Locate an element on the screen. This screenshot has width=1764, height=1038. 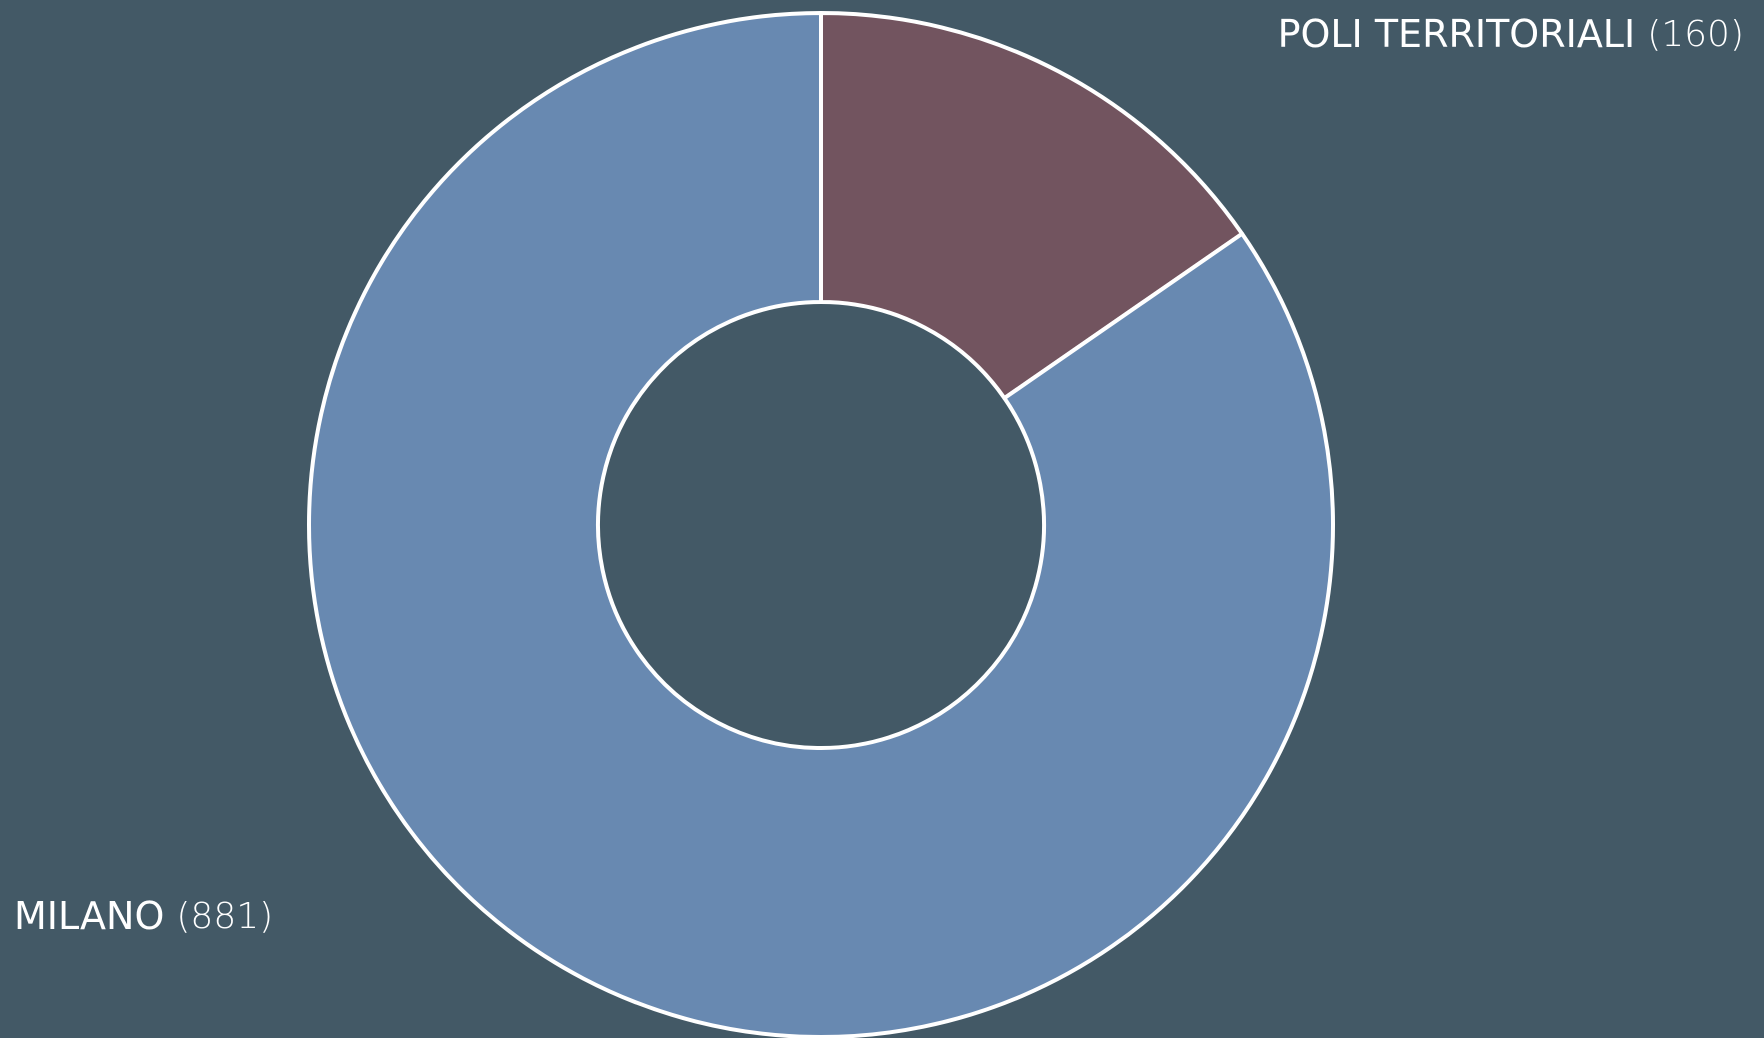
slice-label: POLI TERRITORIALI (160) is located at coordinates (1511, 34).